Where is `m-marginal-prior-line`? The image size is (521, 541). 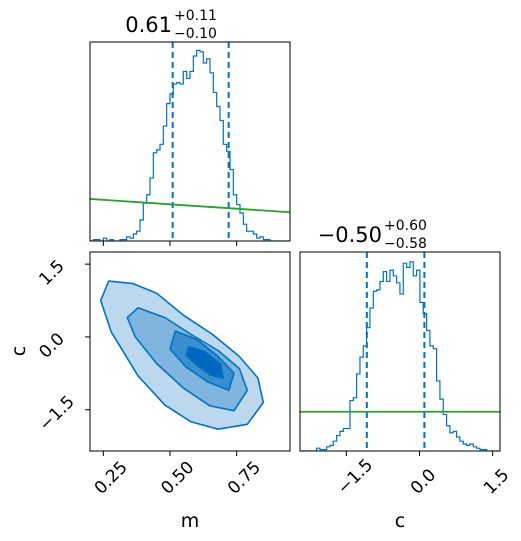 m-marginal-prior-line is located at coordinates (190, 206).